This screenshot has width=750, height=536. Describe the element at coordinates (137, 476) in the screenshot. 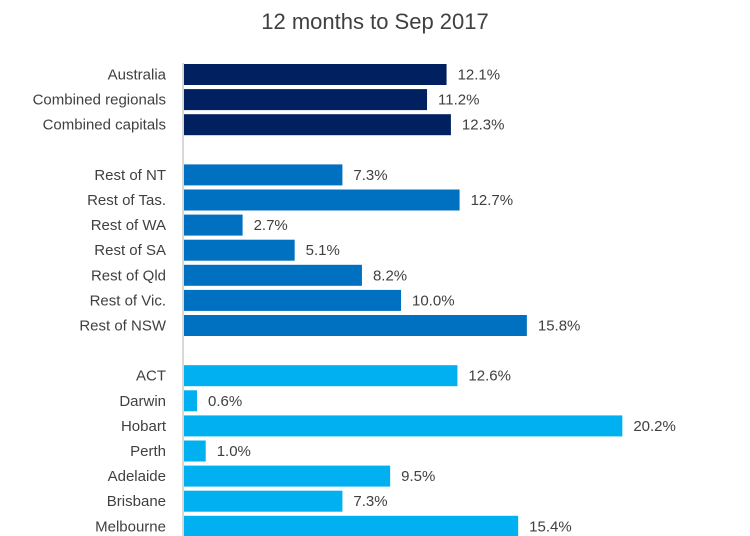

I see `category-label: Adelaide` at that location.